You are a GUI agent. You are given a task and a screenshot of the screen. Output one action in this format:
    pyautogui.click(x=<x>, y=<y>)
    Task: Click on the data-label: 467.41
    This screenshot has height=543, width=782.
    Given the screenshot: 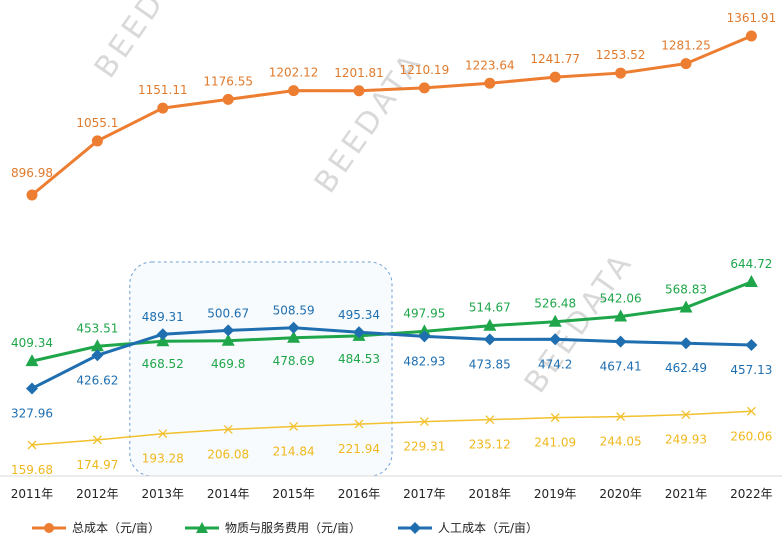 What is the action you would take?
    pyautogui.click(x=621, y=367)
    